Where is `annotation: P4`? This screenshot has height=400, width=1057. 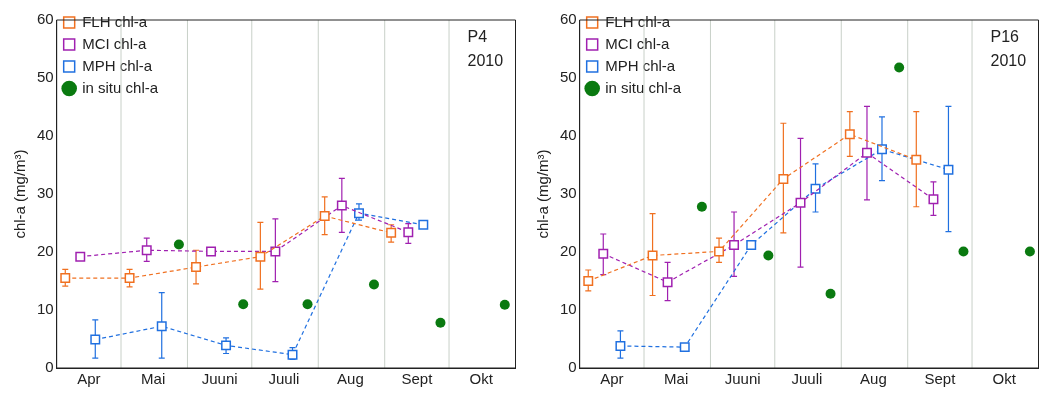
annotation: P4 is located at coordinates (477, 37).